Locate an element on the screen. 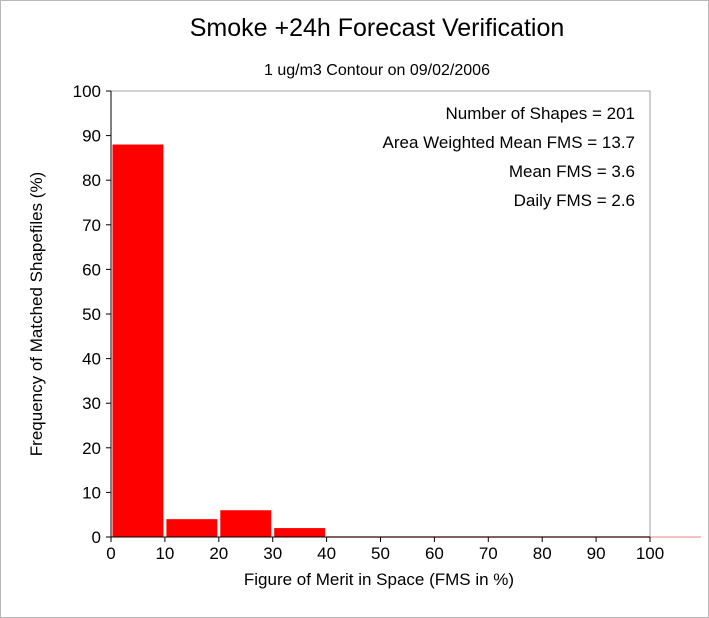 This screenshot has height=618, width=709. stats-annotation: Daily FMS = 2.6 is located at coordinates (574, 200).